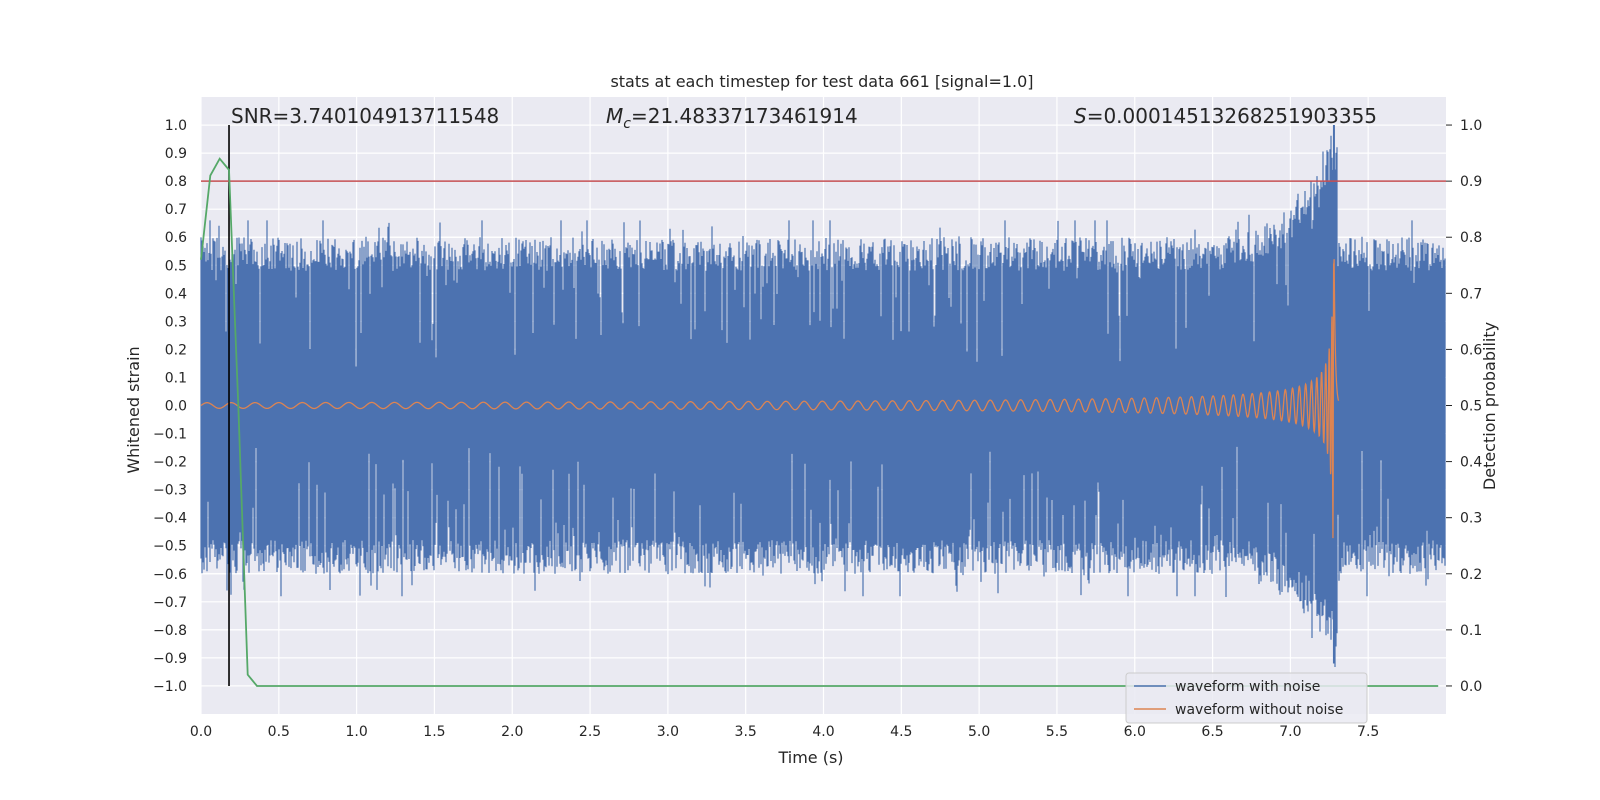 The height and width of the screenshot is (800, 1600). I want to click on legend-label-noise: waveform with noise, so click(1247, 687).